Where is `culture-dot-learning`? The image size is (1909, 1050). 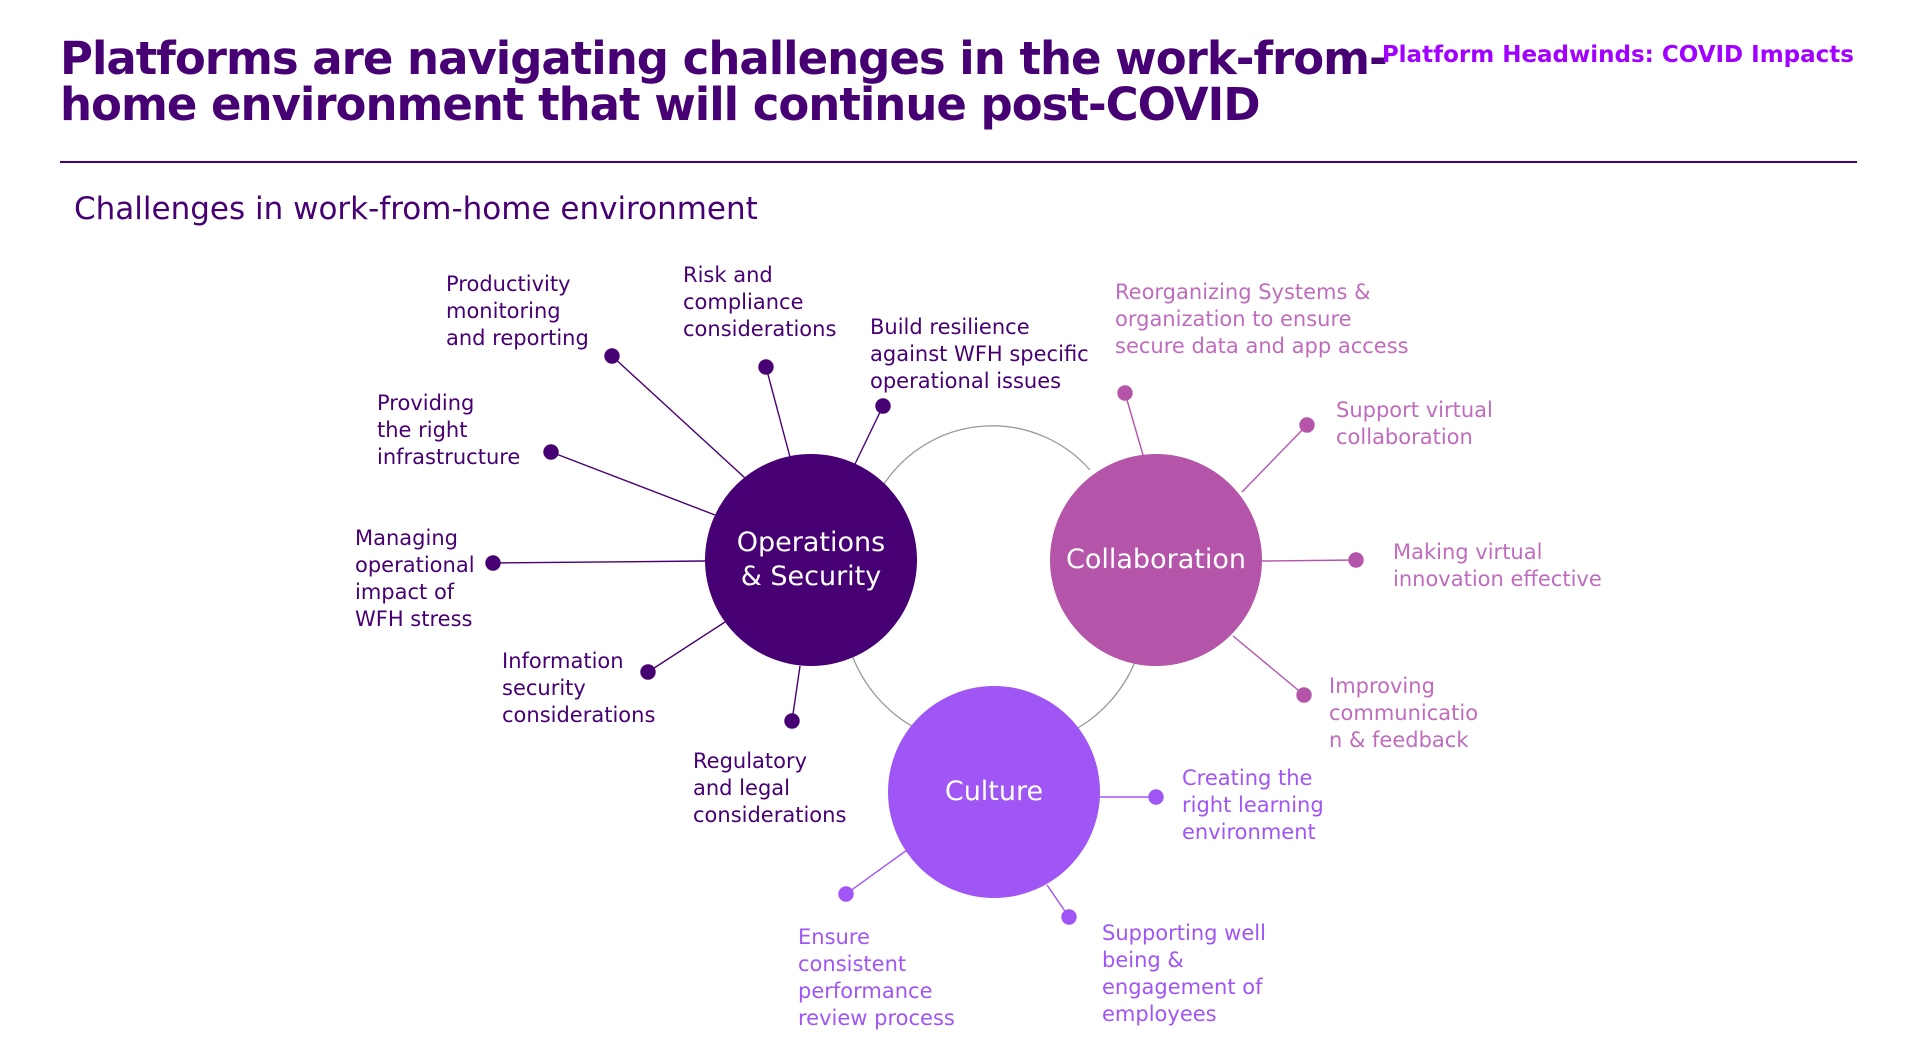
culture-dot-learning is located at coordinates (1156, 797).